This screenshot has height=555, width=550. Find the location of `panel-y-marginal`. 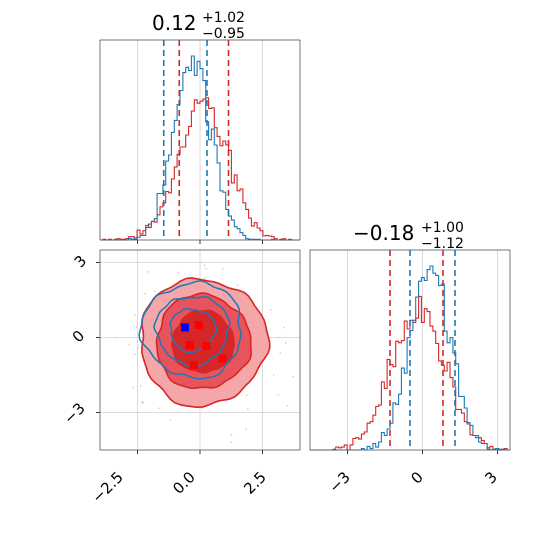

panel-y-marginal is located at coordinates (410, 351).